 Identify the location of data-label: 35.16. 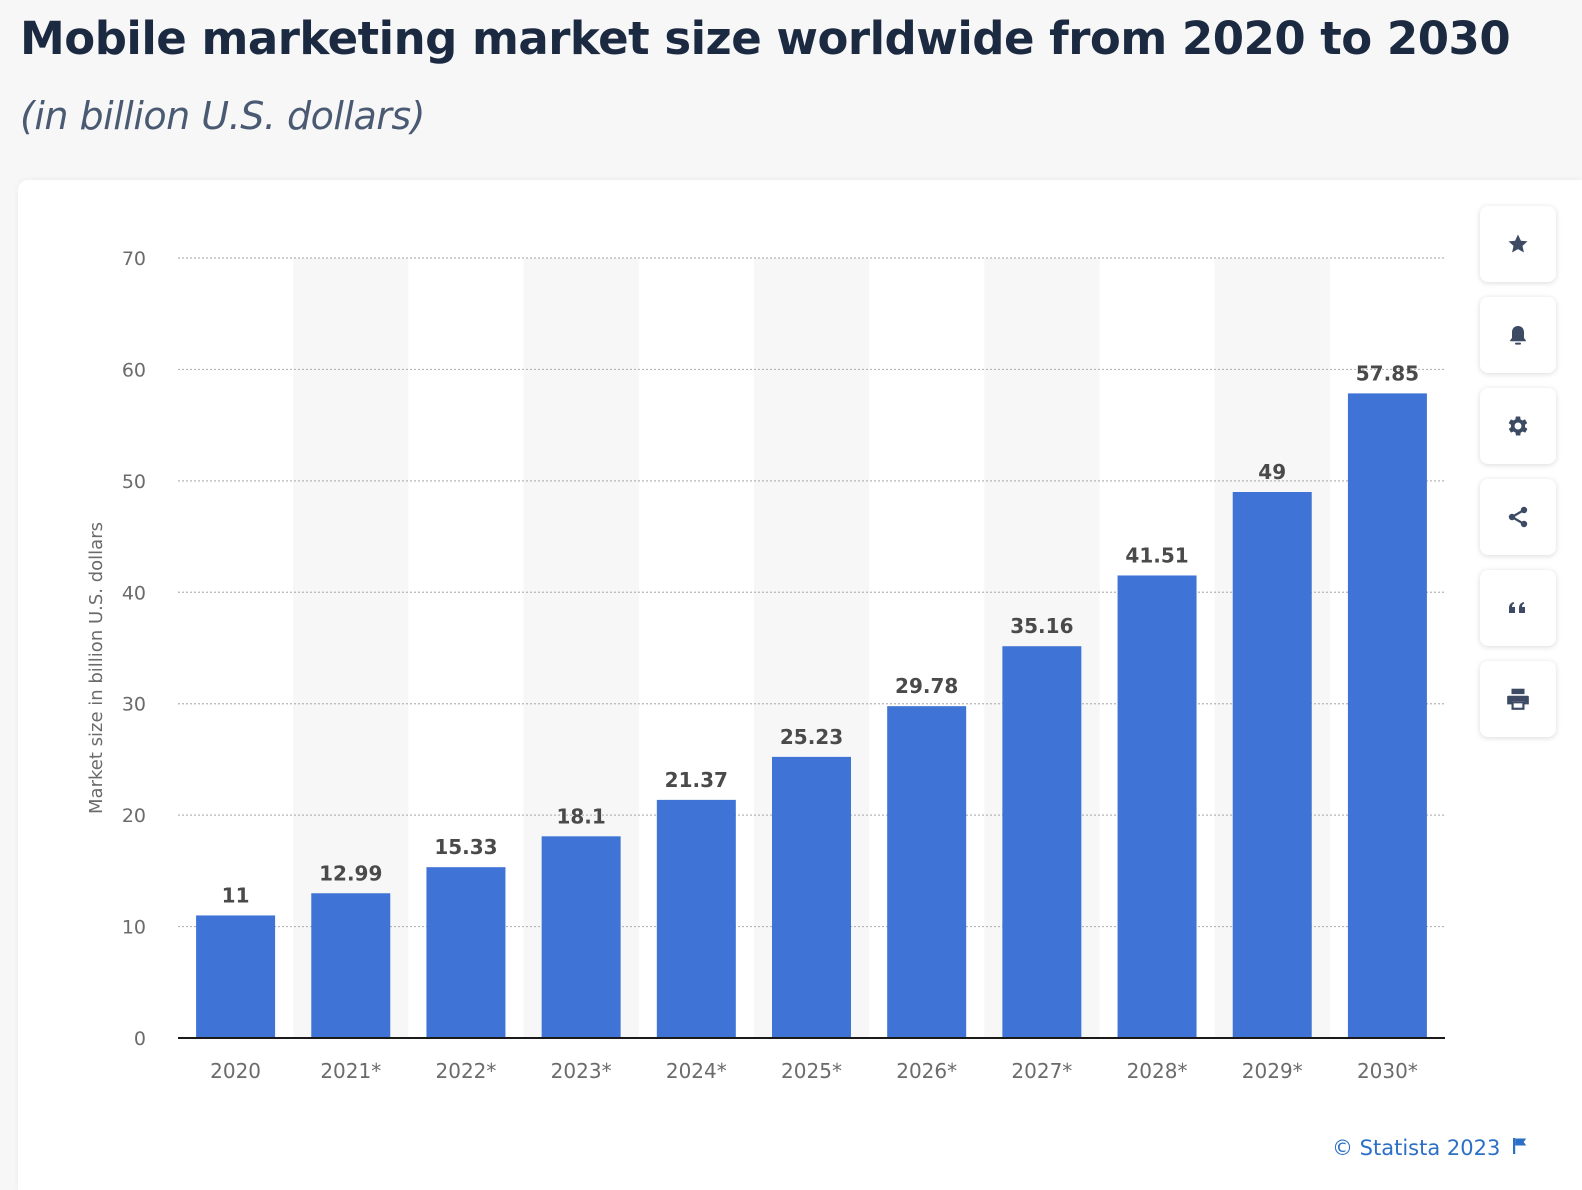
(1041, 626).